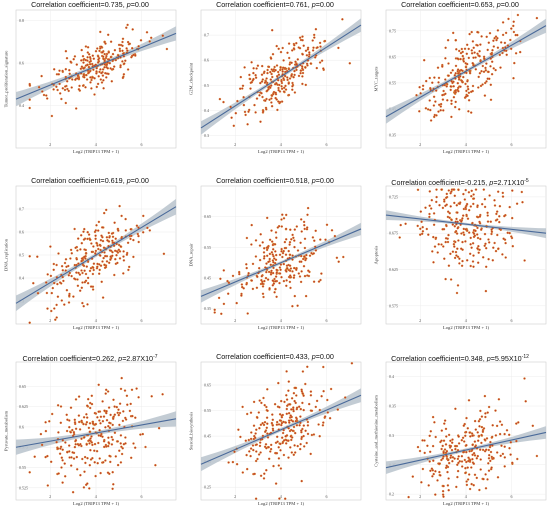 The image size is (550, 524). Describe the element at coordinates (376, 255) in the screenshot. I see `y-axis-label-wrap: Apoptosis` at that location.